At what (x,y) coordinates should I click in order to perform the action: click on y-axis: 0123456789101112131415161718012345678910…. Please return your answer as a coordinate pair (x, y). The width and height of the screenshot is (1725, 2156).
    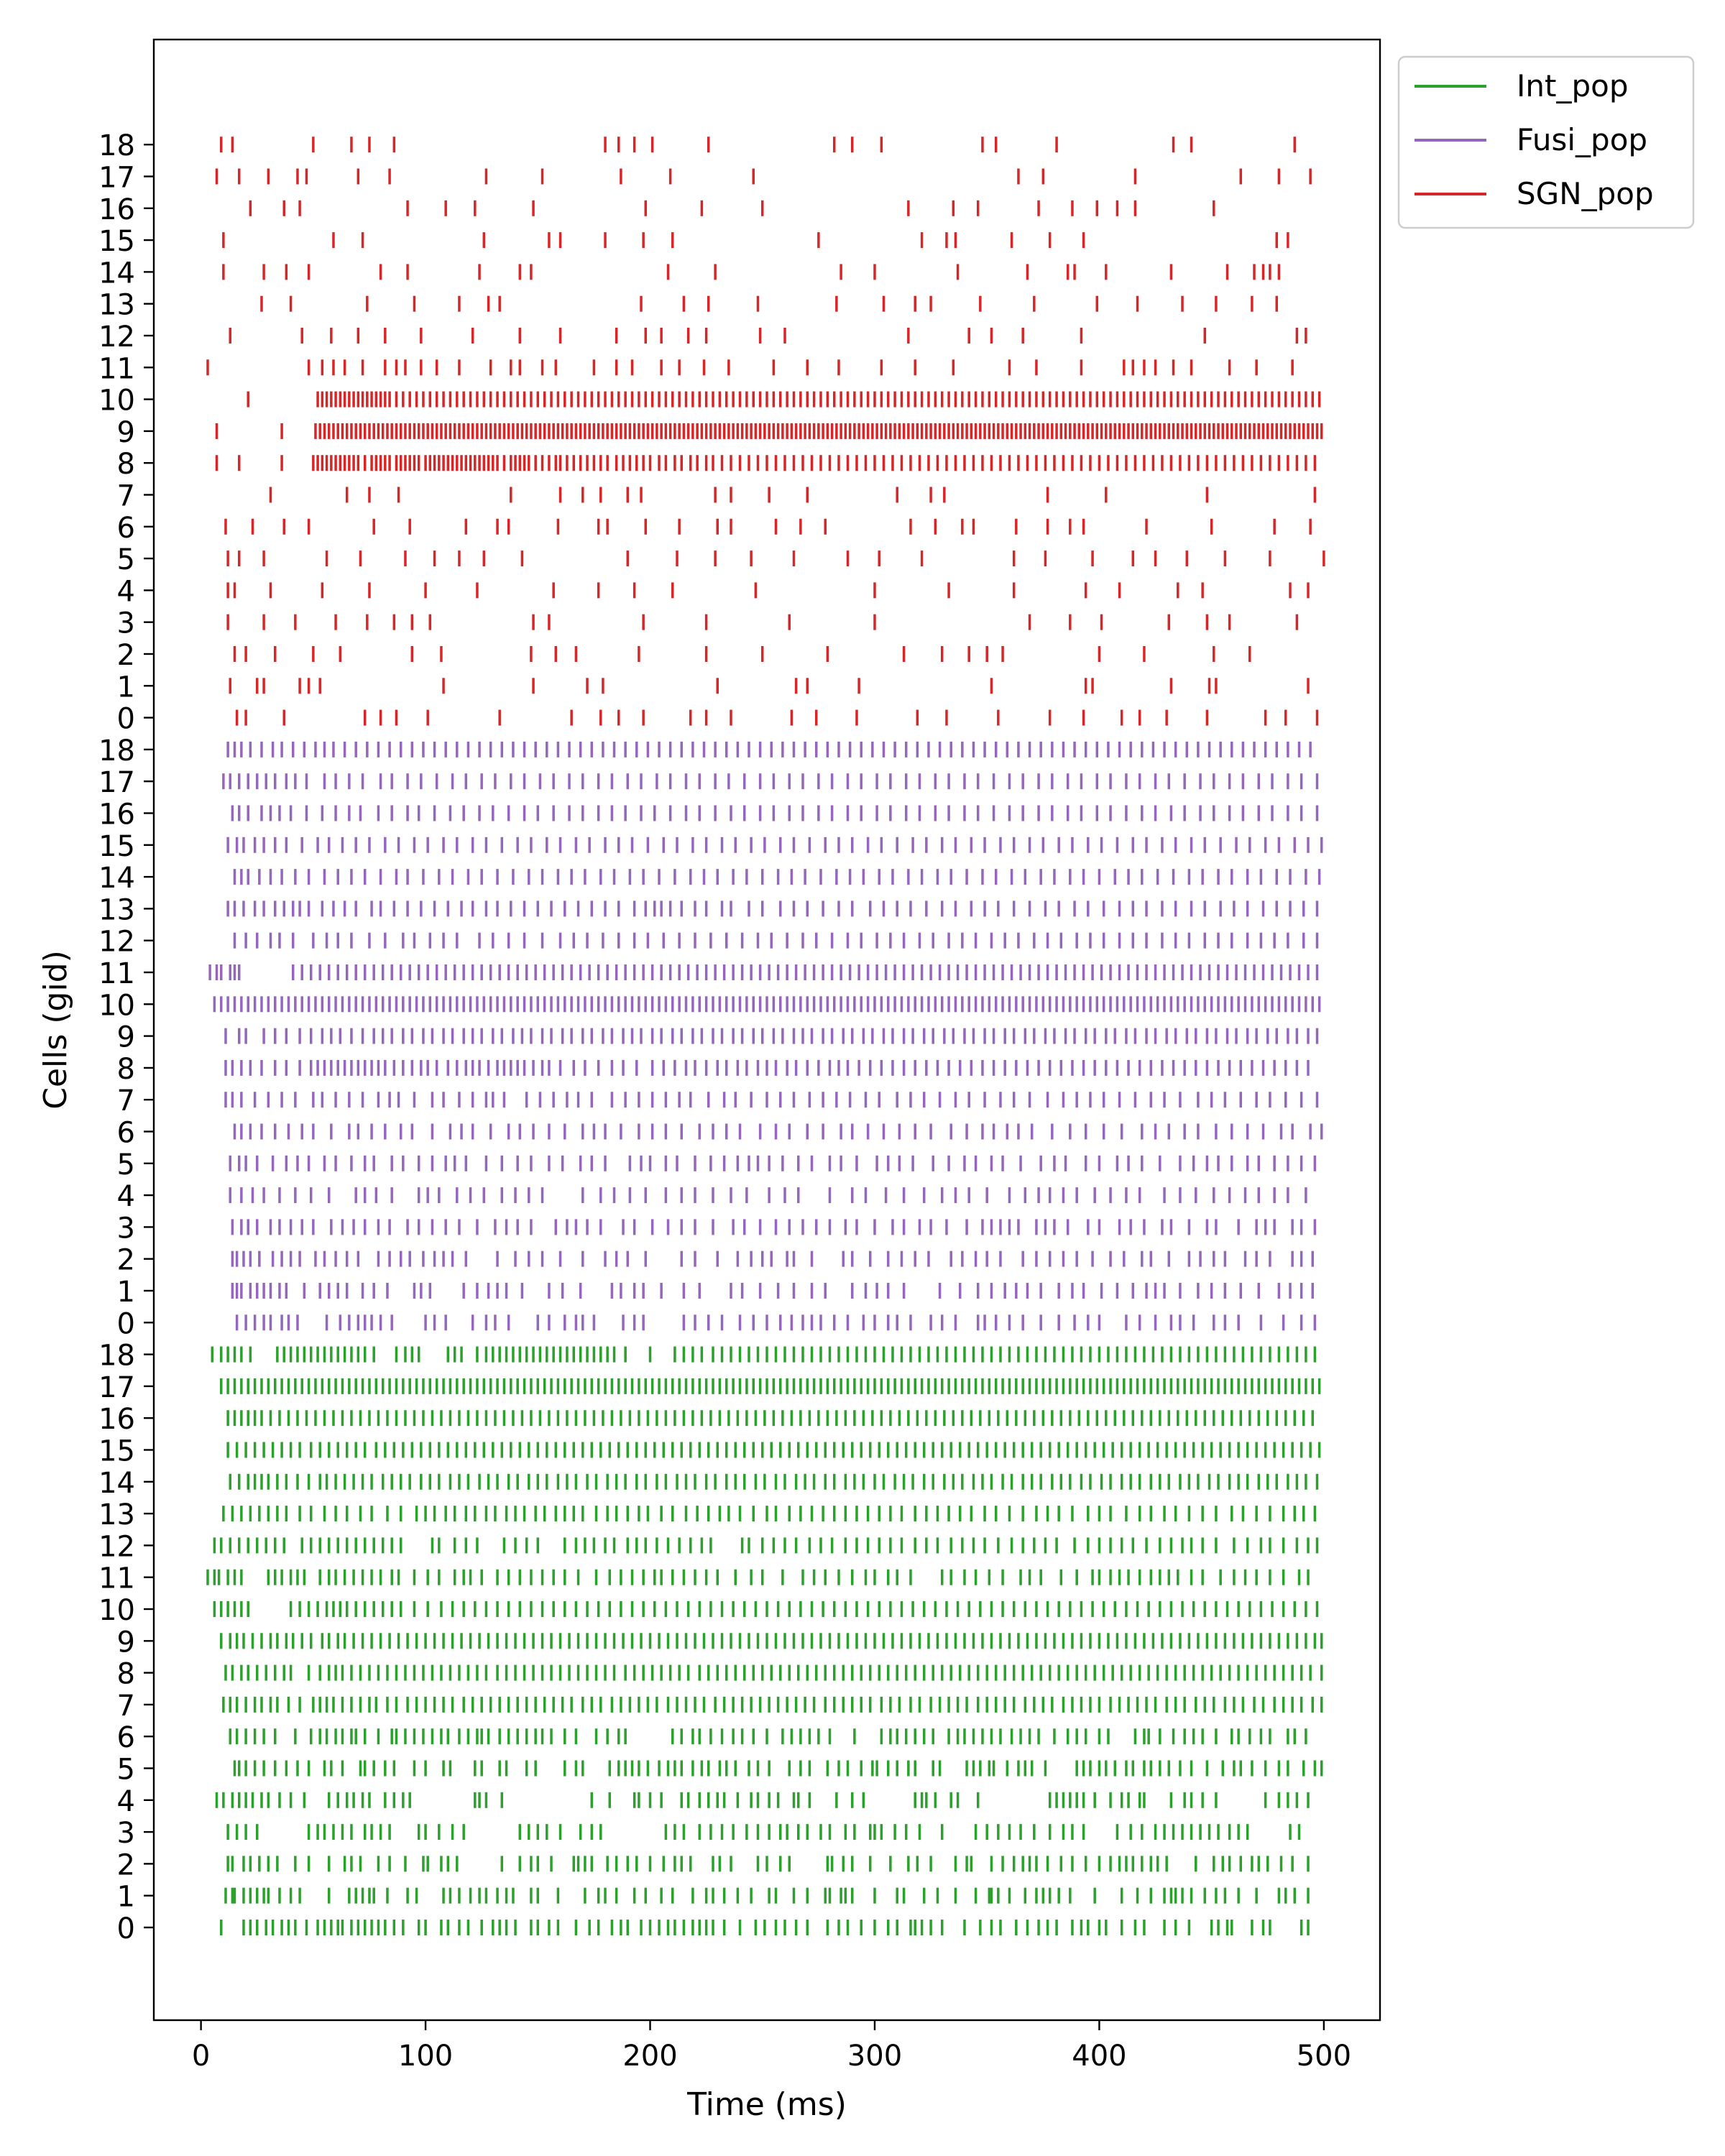
    Looking at the image, I should click on (126, 1037).